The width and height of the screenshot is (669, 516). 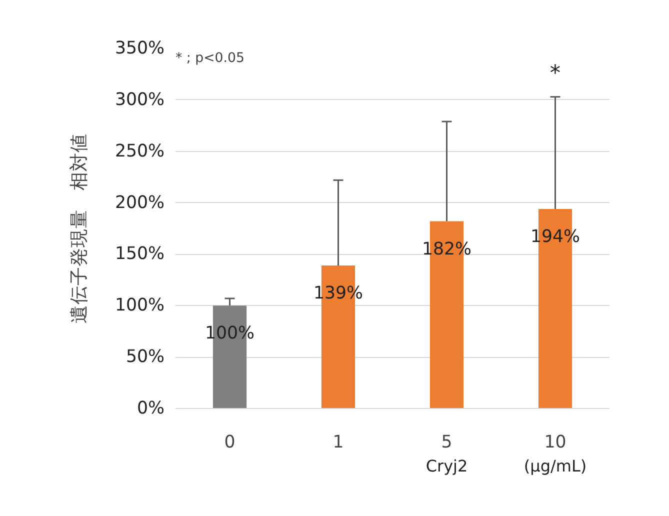 I want to click on y-tick-label: 250%, so click(x=139, y=151).